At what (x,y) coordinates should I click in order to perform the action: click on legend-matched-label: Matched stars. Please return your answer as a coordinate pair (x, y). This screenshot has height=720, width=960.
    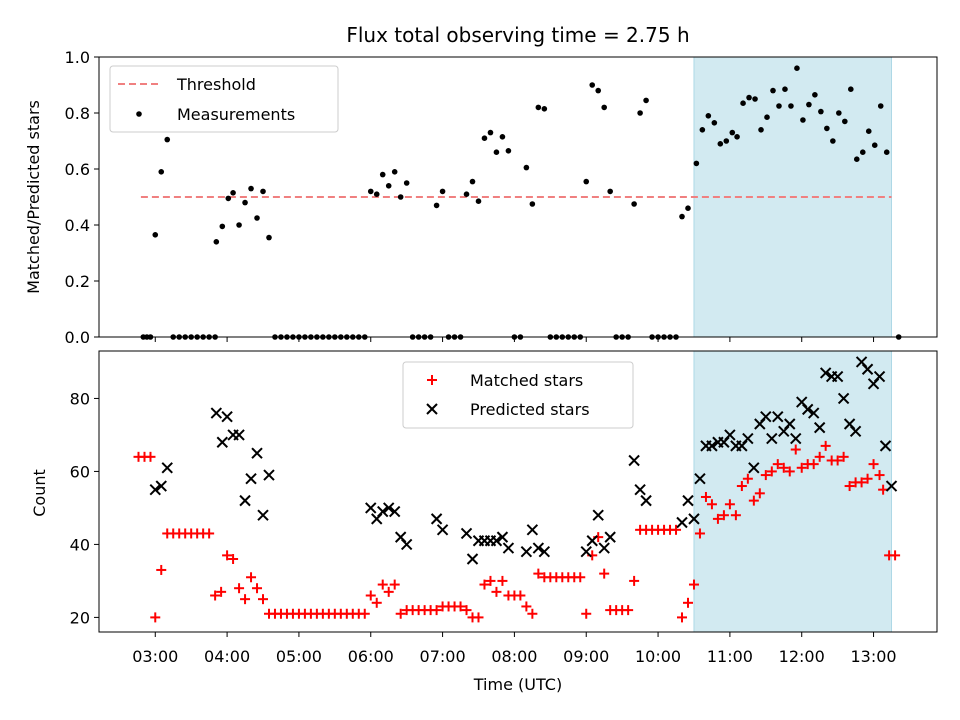
    Looking at the image, I should click on (526, 380).